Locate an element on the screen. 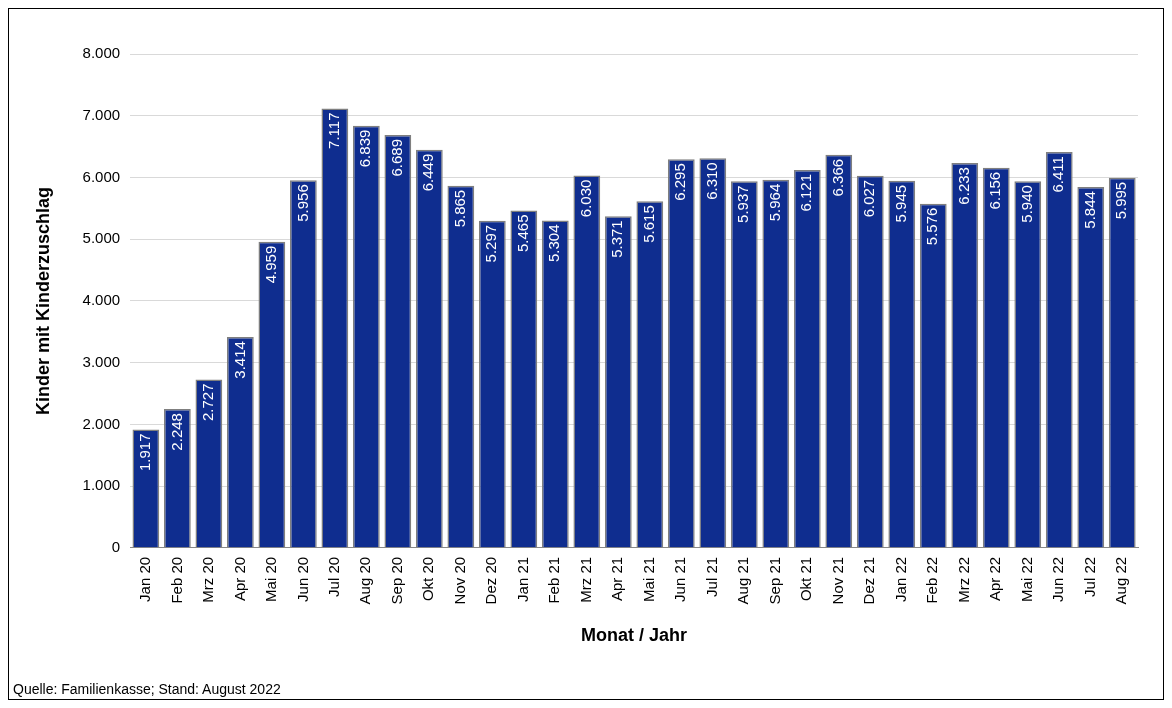 The width and height of the screenshot is (1172, 708). data-label: 2.248 is located at coordinates (176, 432).